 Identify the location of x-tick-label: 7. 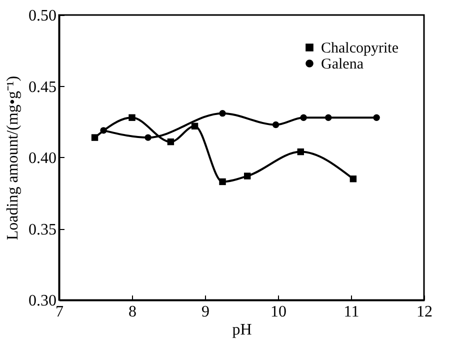
(60, 312).